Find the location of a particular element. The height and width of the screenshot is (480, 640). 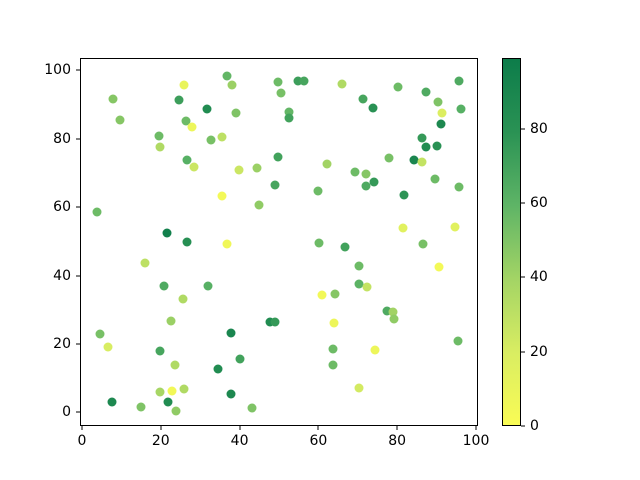

colorbar-gradient is located at coordinates (511, 242).